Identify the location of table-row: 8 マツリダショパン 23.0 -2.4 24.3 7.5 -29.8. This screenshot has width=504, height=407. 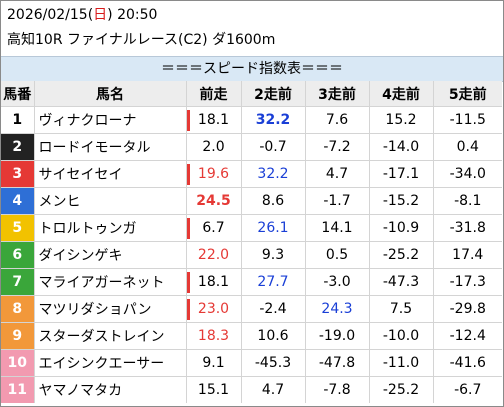
(251, 309).